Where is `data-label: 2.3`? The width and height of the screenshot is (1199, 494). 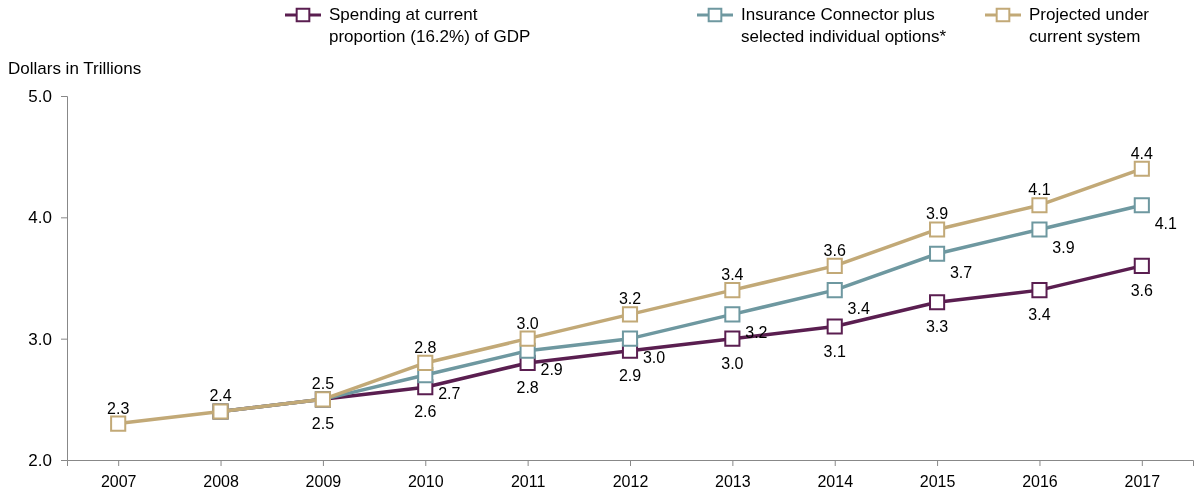
data-label: 2.3 is located at coordinates (118, 408).